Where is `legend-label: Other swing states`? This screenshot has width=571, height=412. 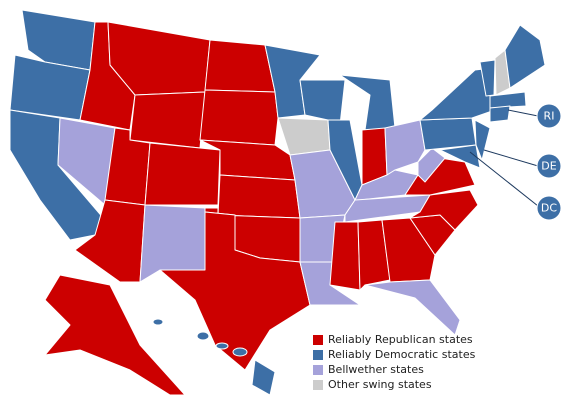 legend-label: Other swing states is located at coordinates (380, 384).